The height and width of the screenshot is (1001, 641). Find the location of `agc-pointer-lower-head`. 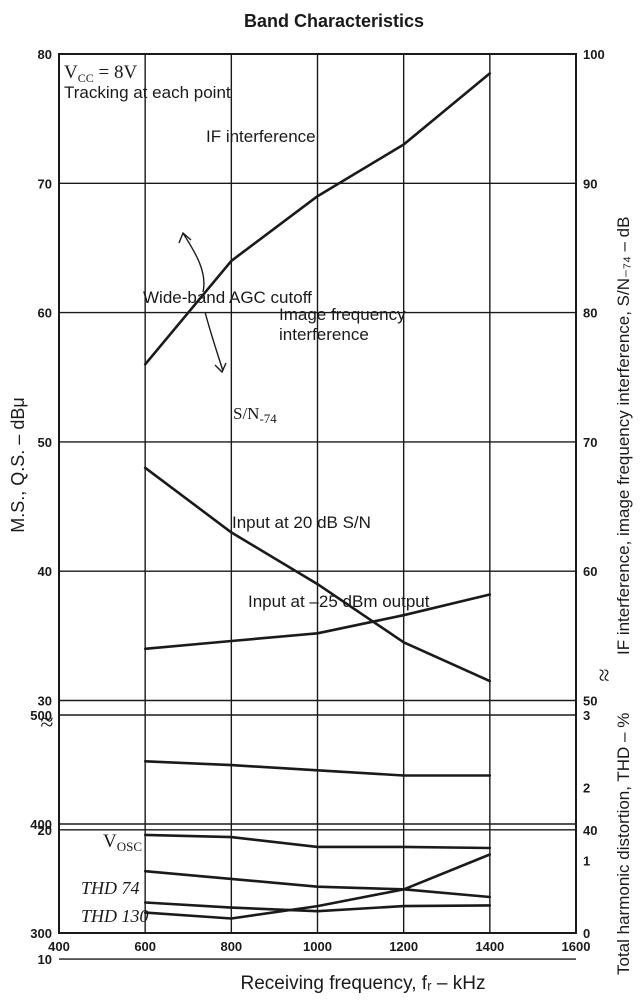

agc-pointer-lower-head is located at coordinates (220, 368).